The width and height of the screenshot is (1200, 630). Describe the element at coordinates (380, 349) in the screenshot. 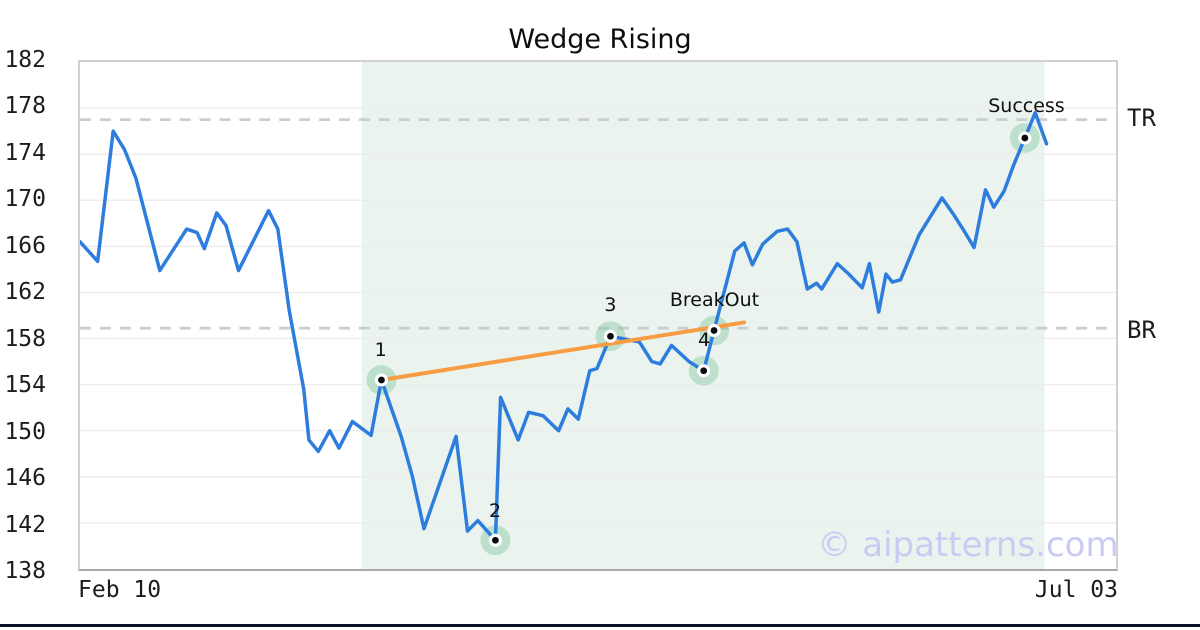

I see `annotation-label-1: 1` at that location.